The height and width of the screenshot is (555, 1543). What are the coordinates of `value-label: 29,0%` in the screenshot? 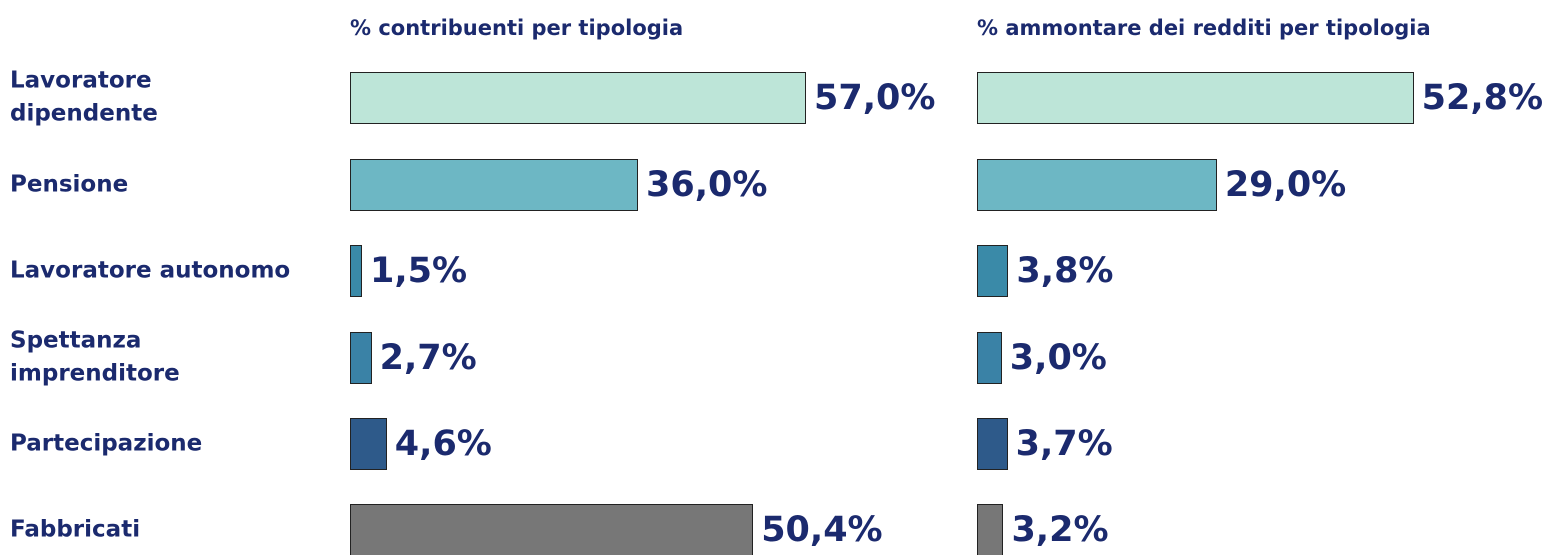 It's located at (1285, 185).